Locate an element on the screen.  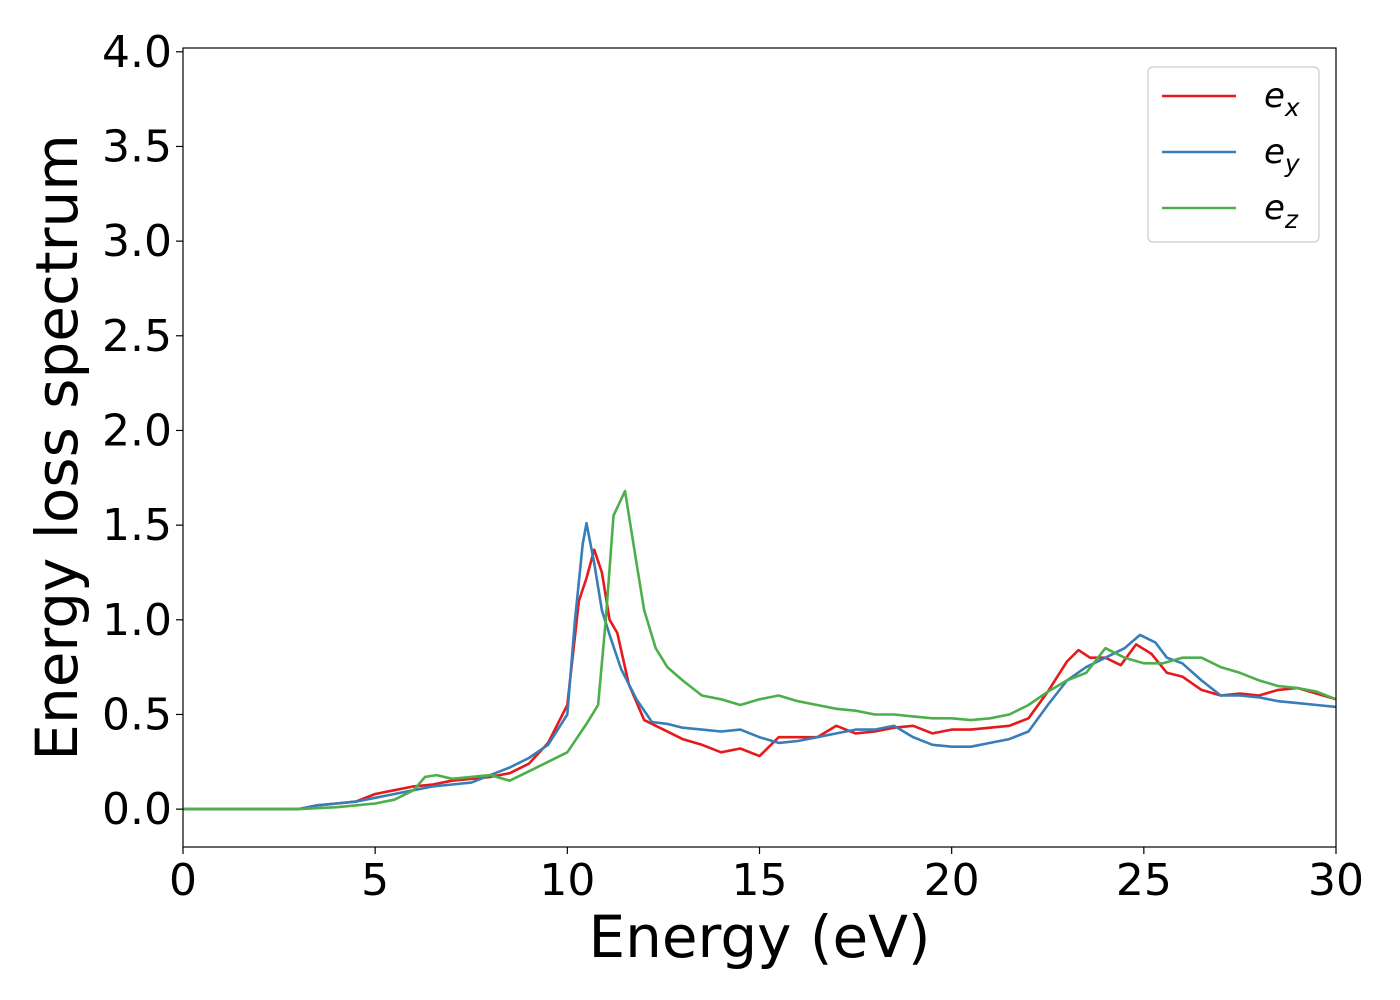
y-tick-label: 1.5 is located at coordinates (137, 525).